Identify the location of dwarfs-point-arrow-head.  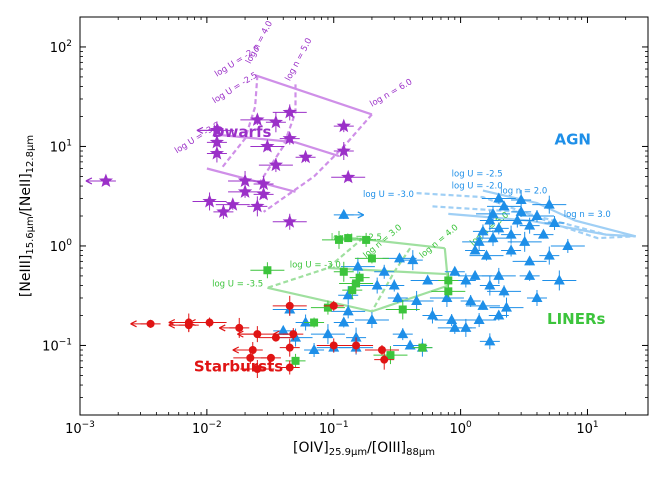
(200, 130).